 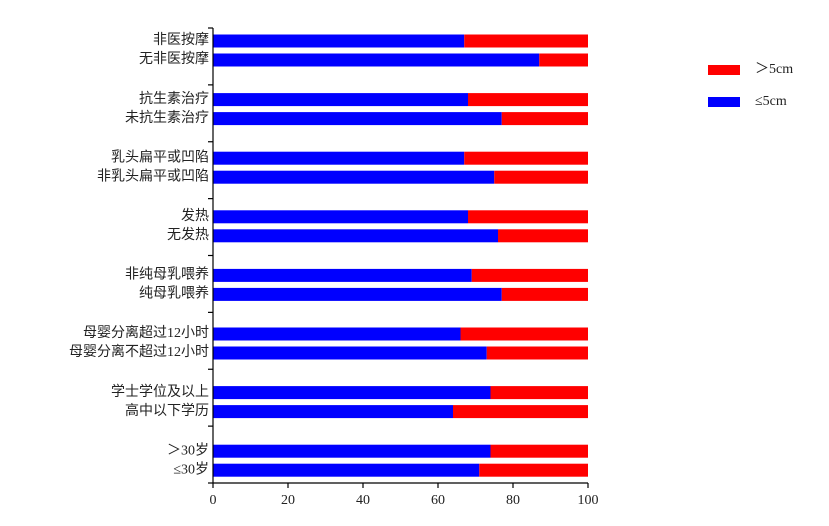 I want to click on y-tick-label: 高中以下学历, so click(x=167, y=410).